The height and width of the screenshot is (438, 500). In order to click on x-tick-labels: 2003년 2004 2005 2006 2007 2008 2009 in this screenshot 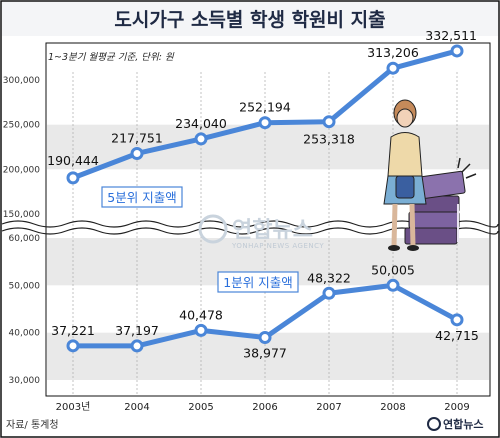, I will do `click(263, 407)`.